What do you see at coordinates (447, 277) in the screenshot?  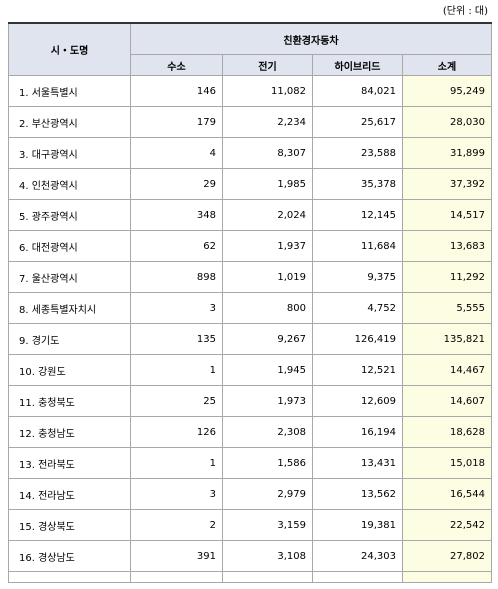 I see `value-cell: 11,292` at bounding box center [447, 277].